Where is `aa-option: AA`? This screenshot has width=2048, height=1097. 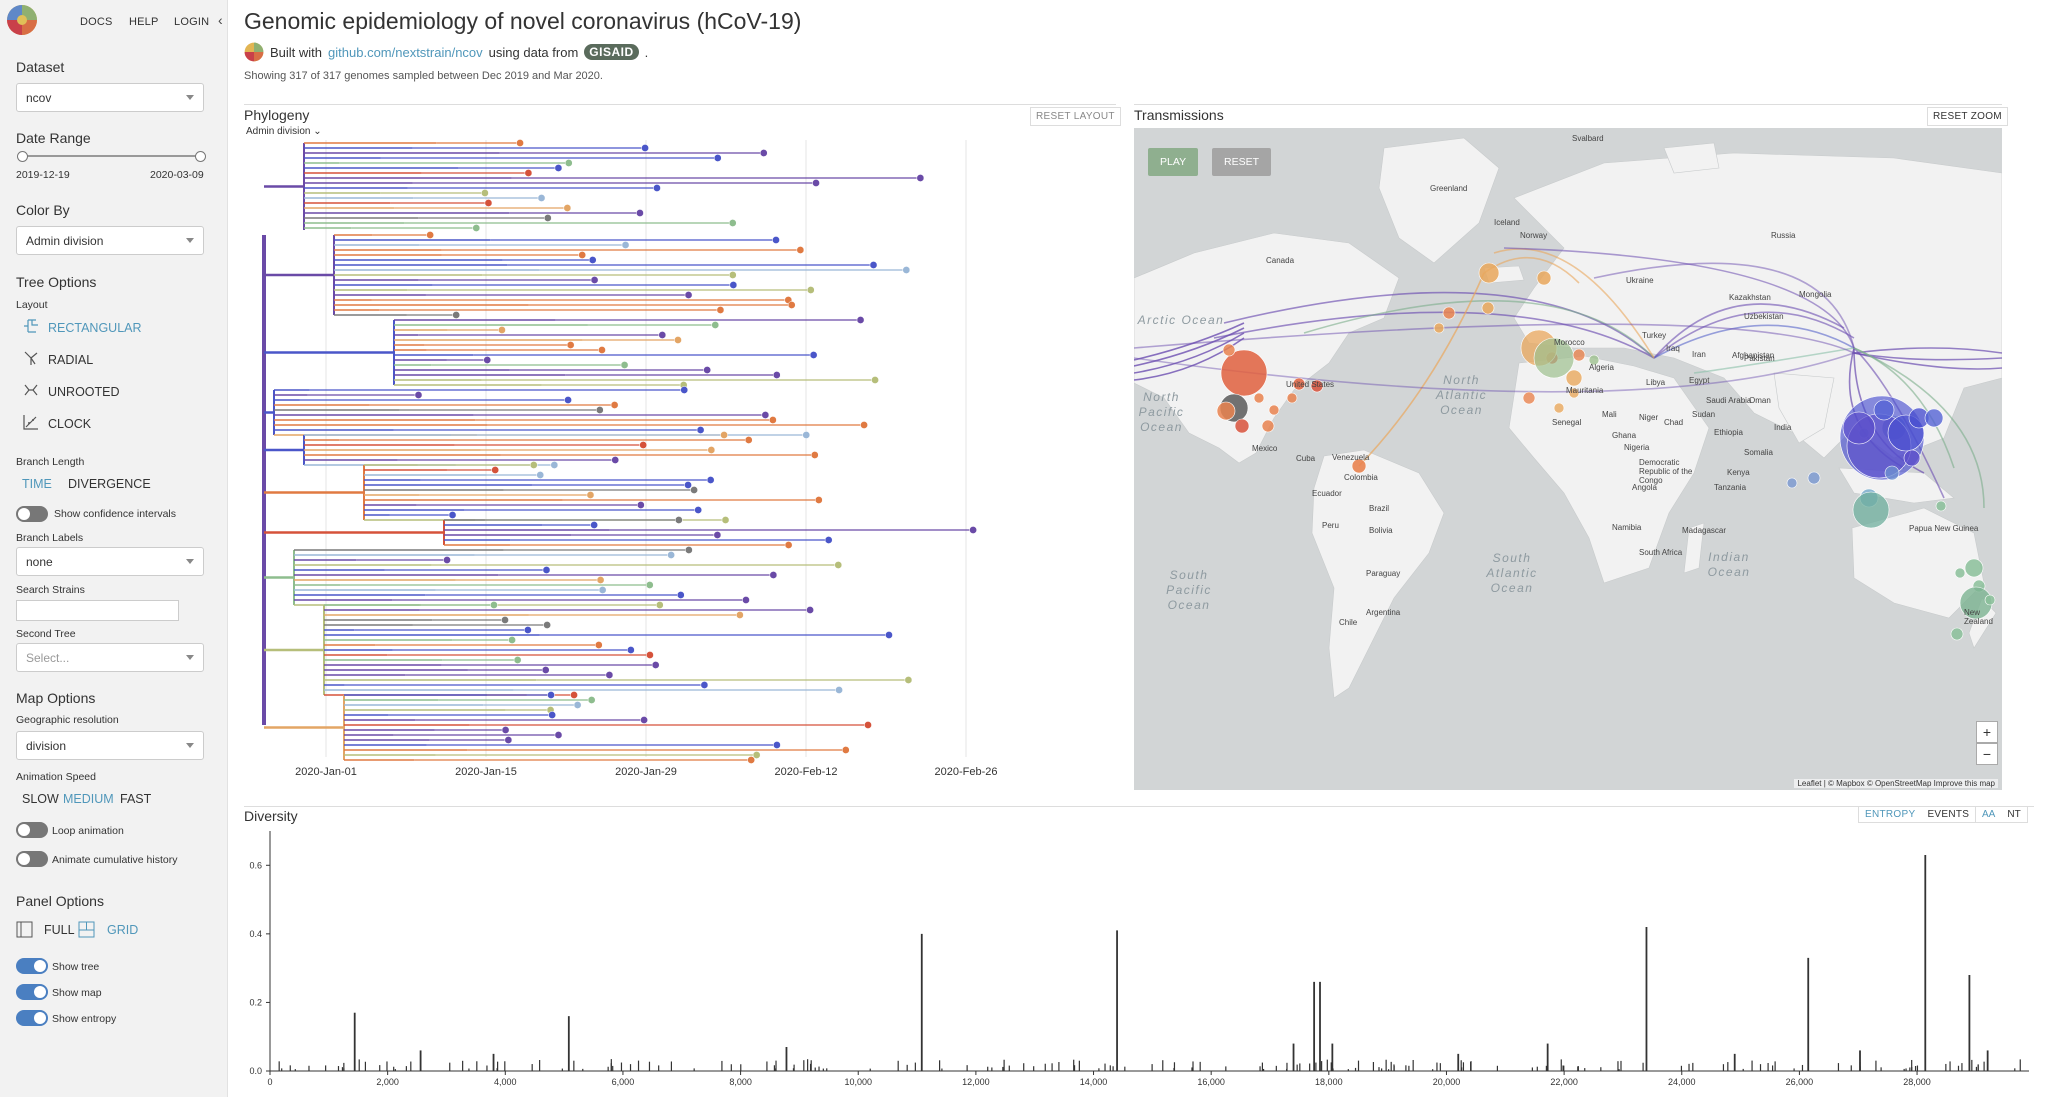 aa-option: AA is located at coordinates (1989, 814).